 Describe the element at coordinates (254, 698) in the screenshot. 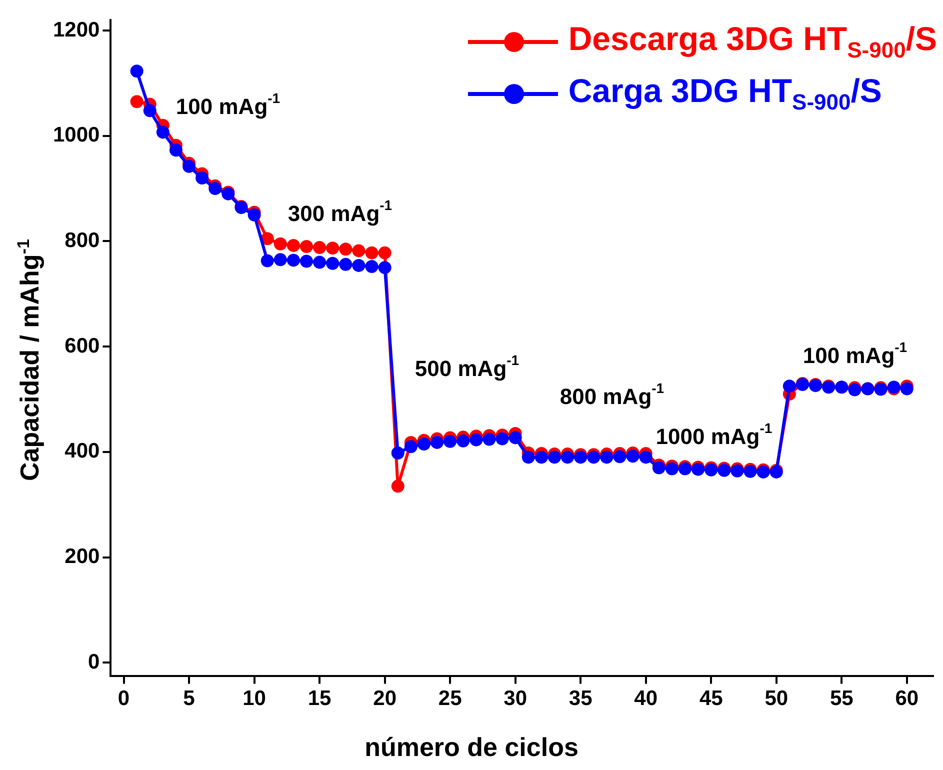

I see `x-tick-label: 10` at that location.